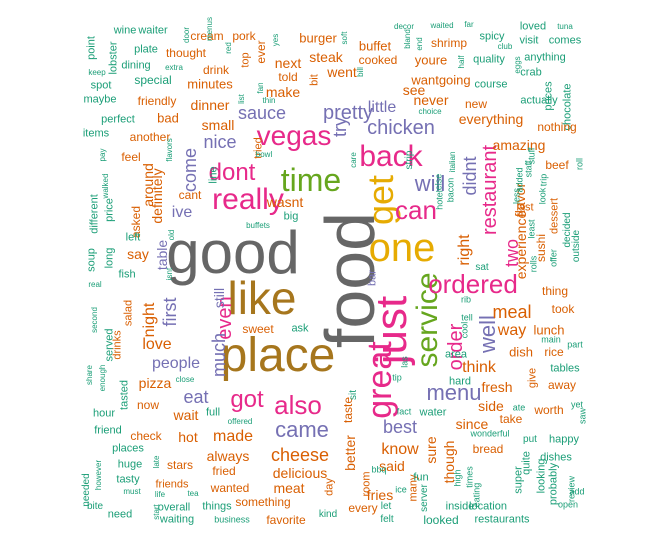 This screenshot has width=668, height=545. Describe the element at coordinates (185, 379) in the screenshot. I see `cloud-word-close: close` at that location.